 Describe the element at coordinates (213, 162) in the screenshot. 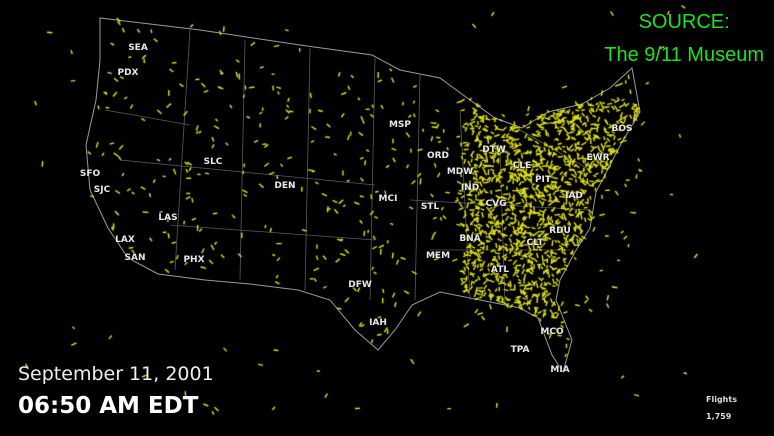

I see `airport-label-slc: SLC` at that location.